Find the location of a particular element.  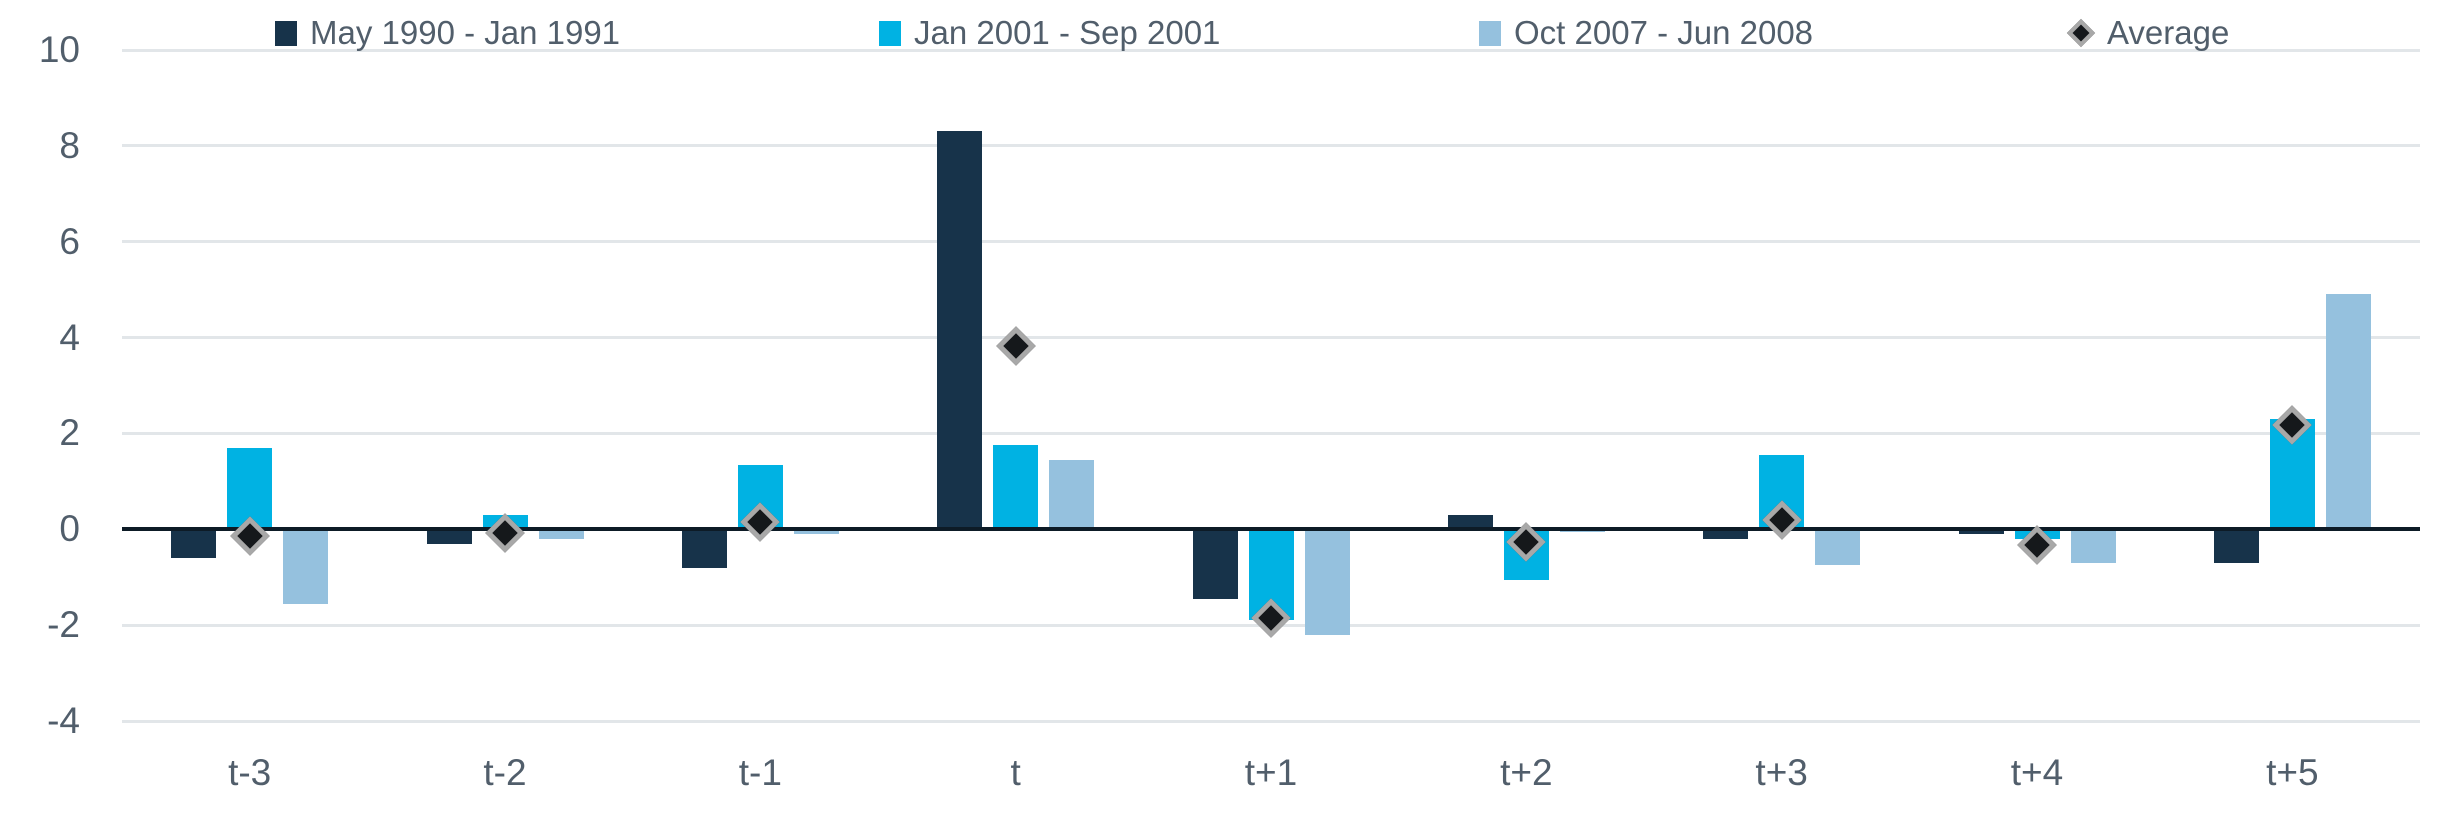

x-tick-label: t+3 is located at coordinates (1781, 772).